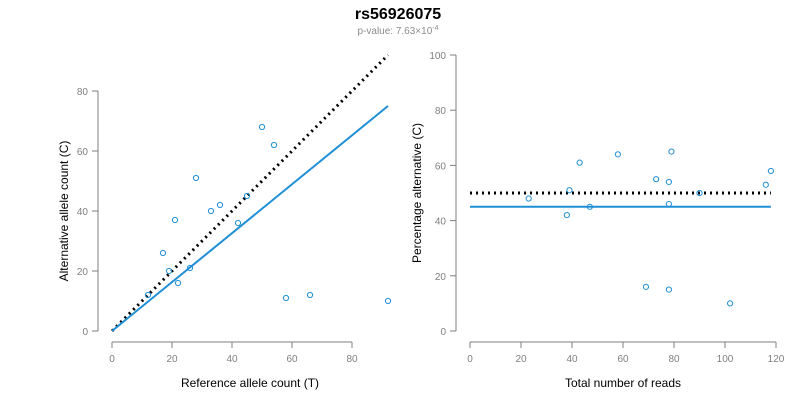 The width and height of the screenshot is (800, 400). What do you see at coordinates (394, 31) in the screenshot?
I see `subtitle-text: p-value: 7.63×10` at bounding box center [394, 31].